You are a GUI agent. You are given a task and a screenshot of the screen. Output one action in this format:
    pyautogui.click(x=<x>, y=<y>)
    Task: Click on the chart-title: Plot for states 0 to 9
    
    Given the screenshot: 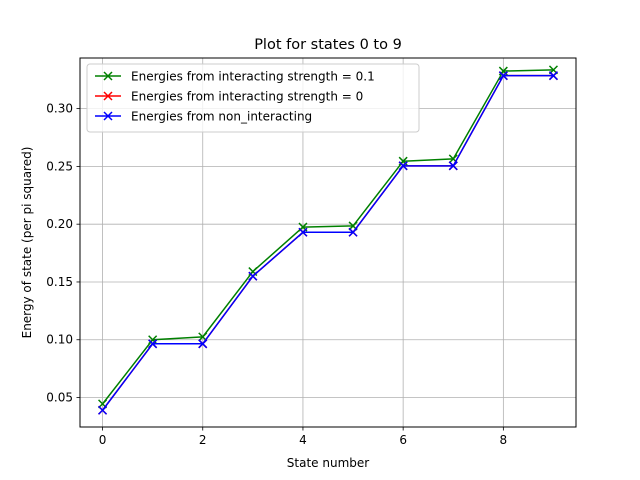 What is the action you would take?
    pyautogui.click(x=328, y=45)
    